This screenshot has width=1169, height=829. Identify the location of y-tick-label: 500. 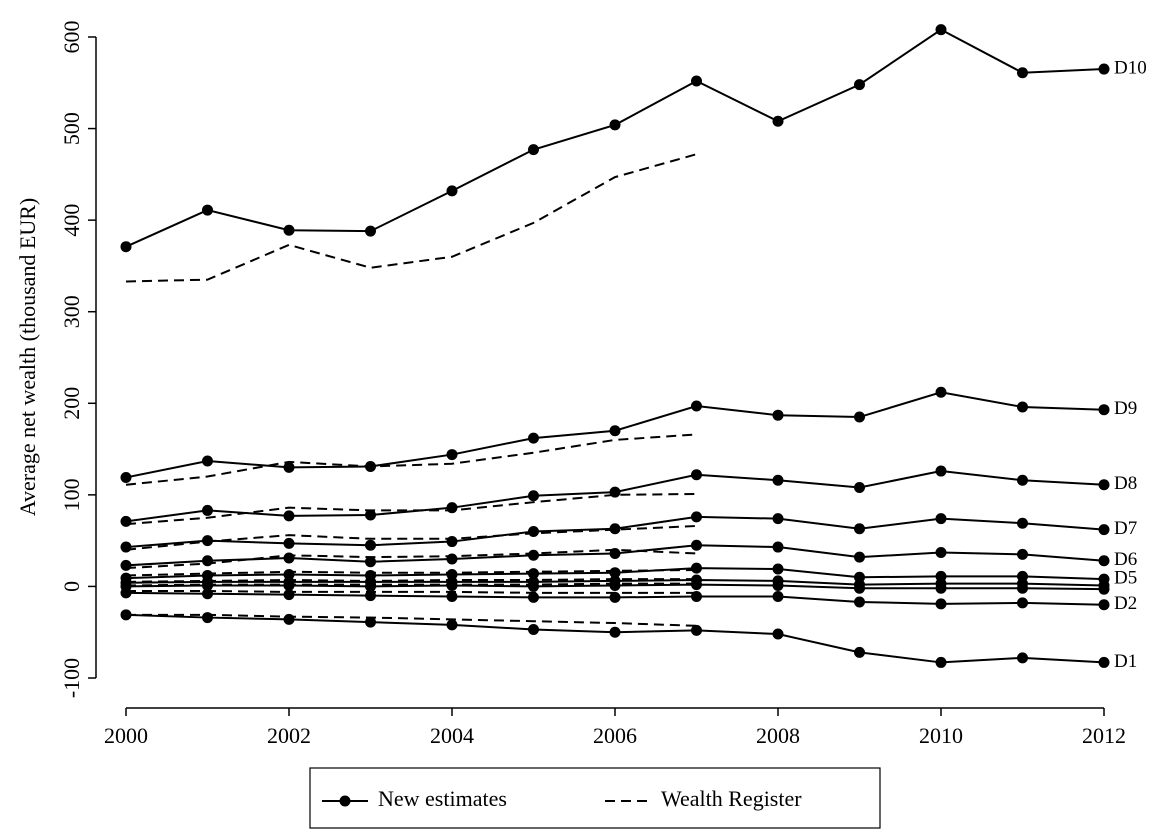
(71, 128).